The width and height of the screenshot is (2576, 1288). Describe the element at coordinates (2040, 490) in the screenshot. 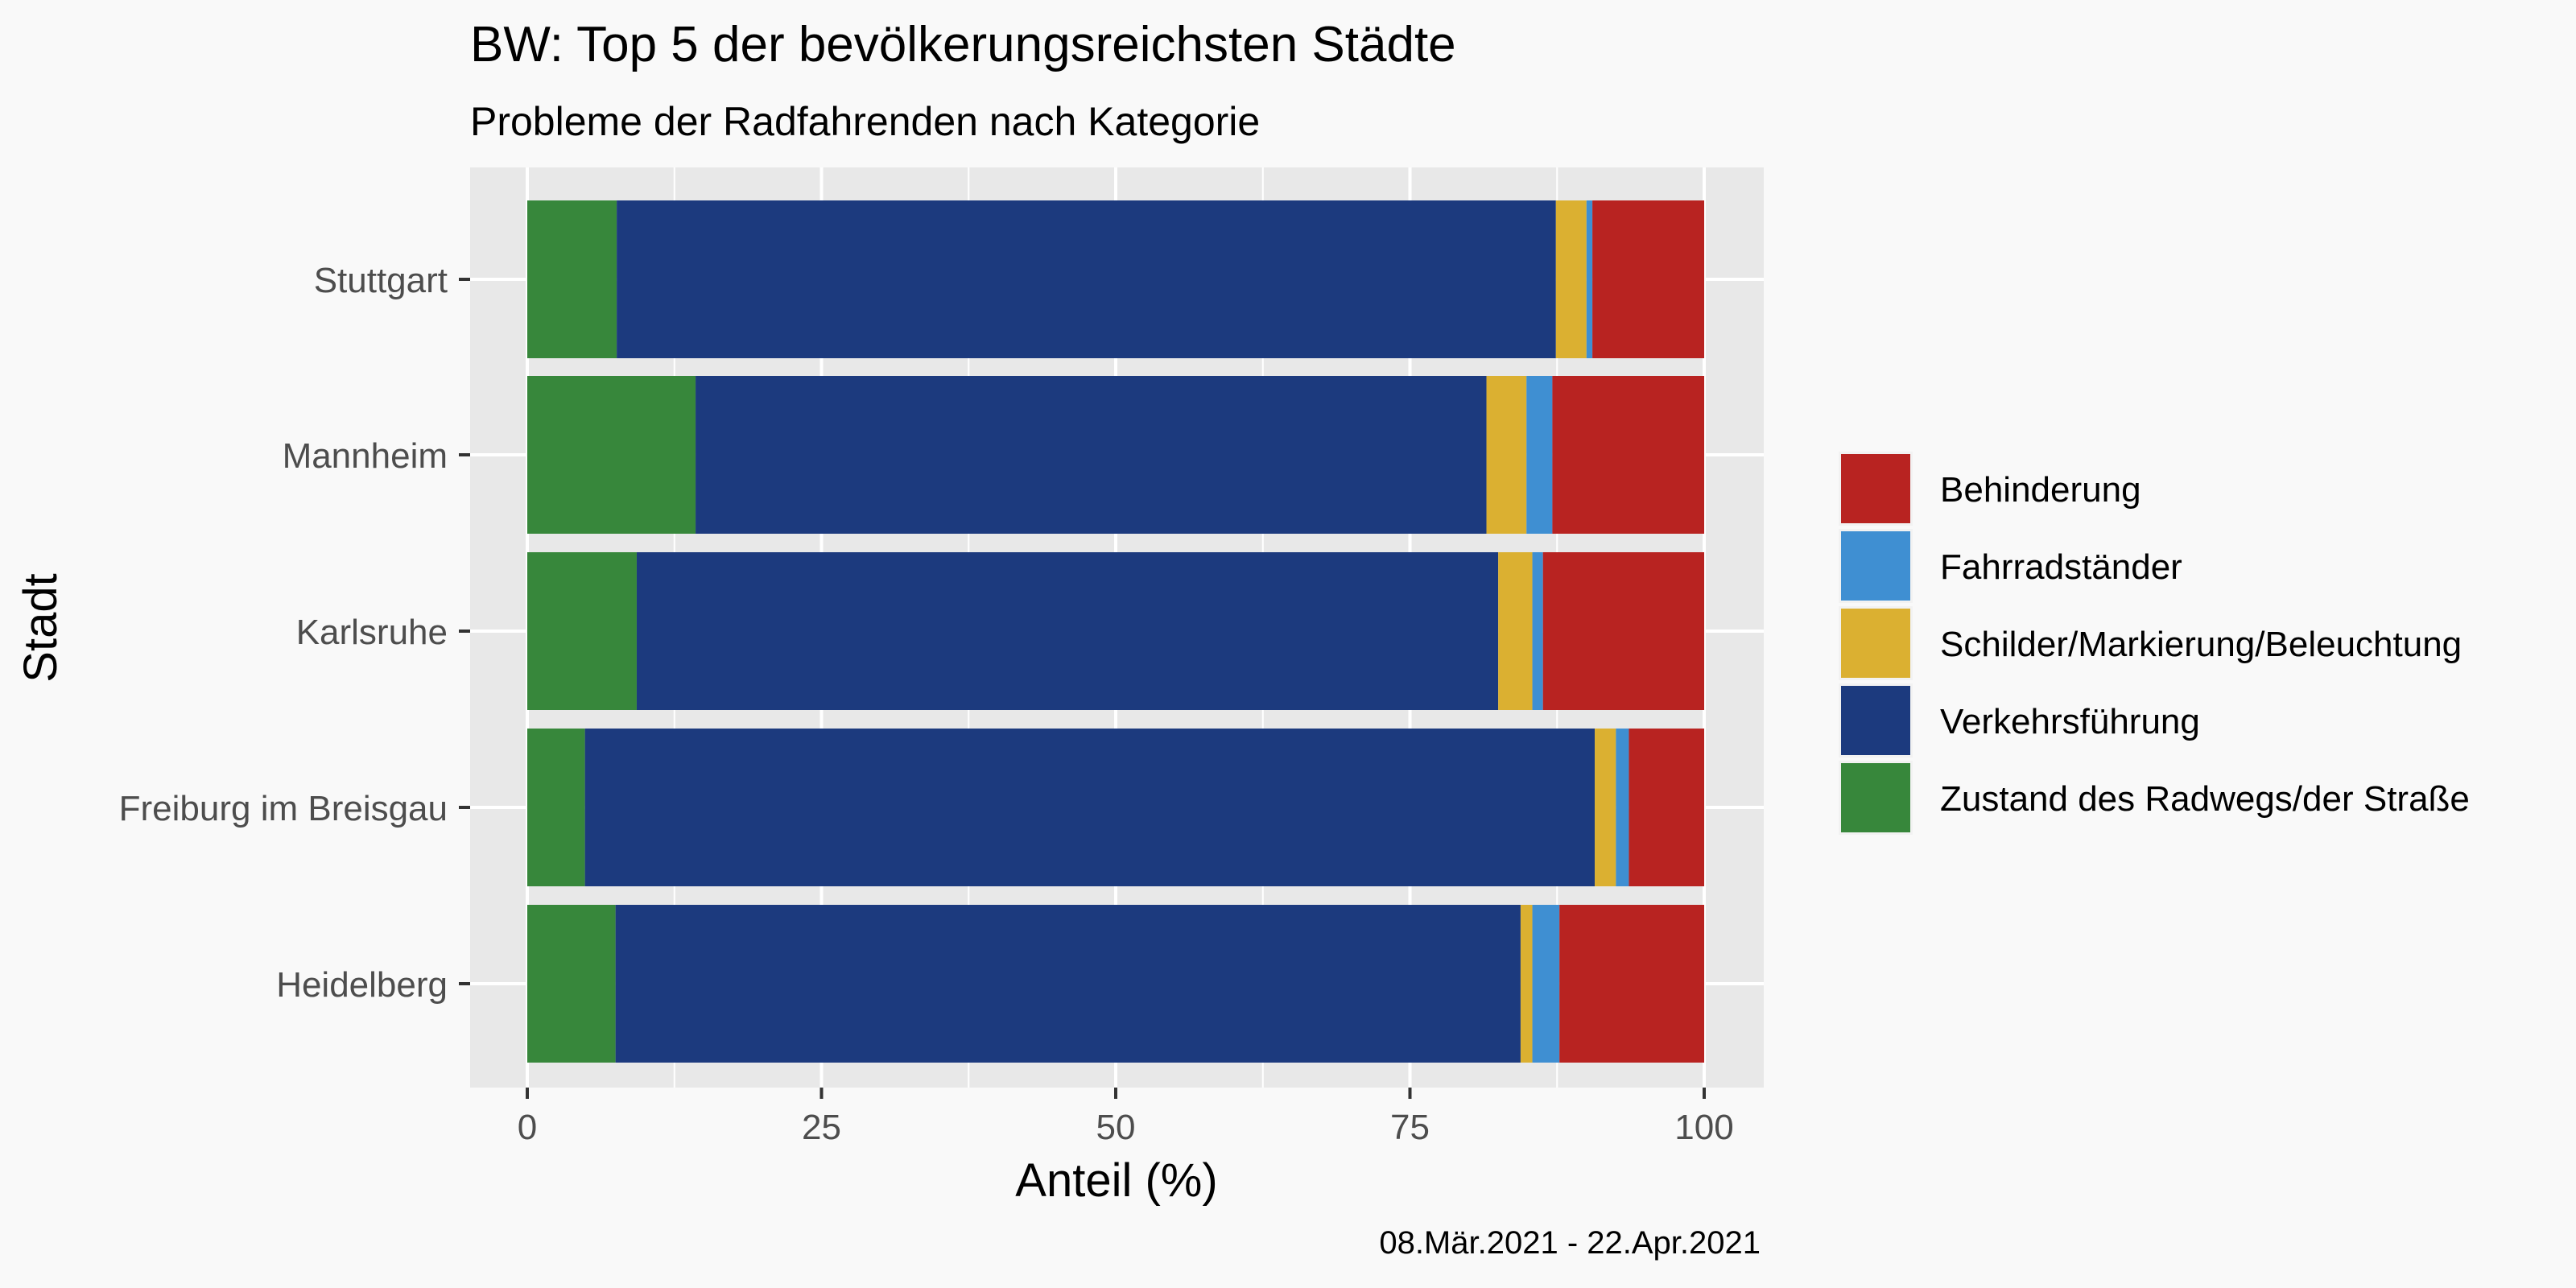

I see `legend-label: Behinderung` at that location.